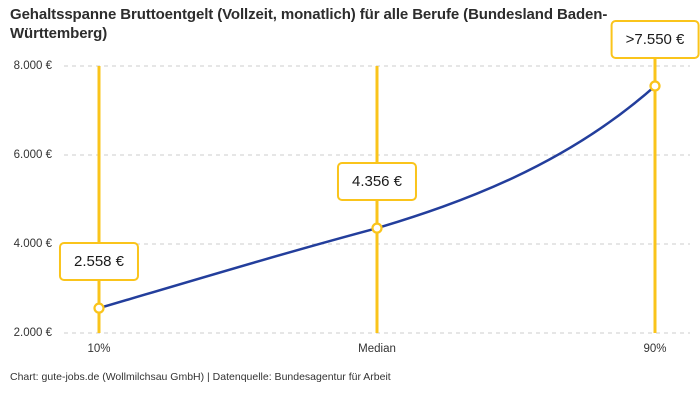  Describe the element at coordinates (655, 86) in the screenshot. I see `data-point-marker-90%` at that location.